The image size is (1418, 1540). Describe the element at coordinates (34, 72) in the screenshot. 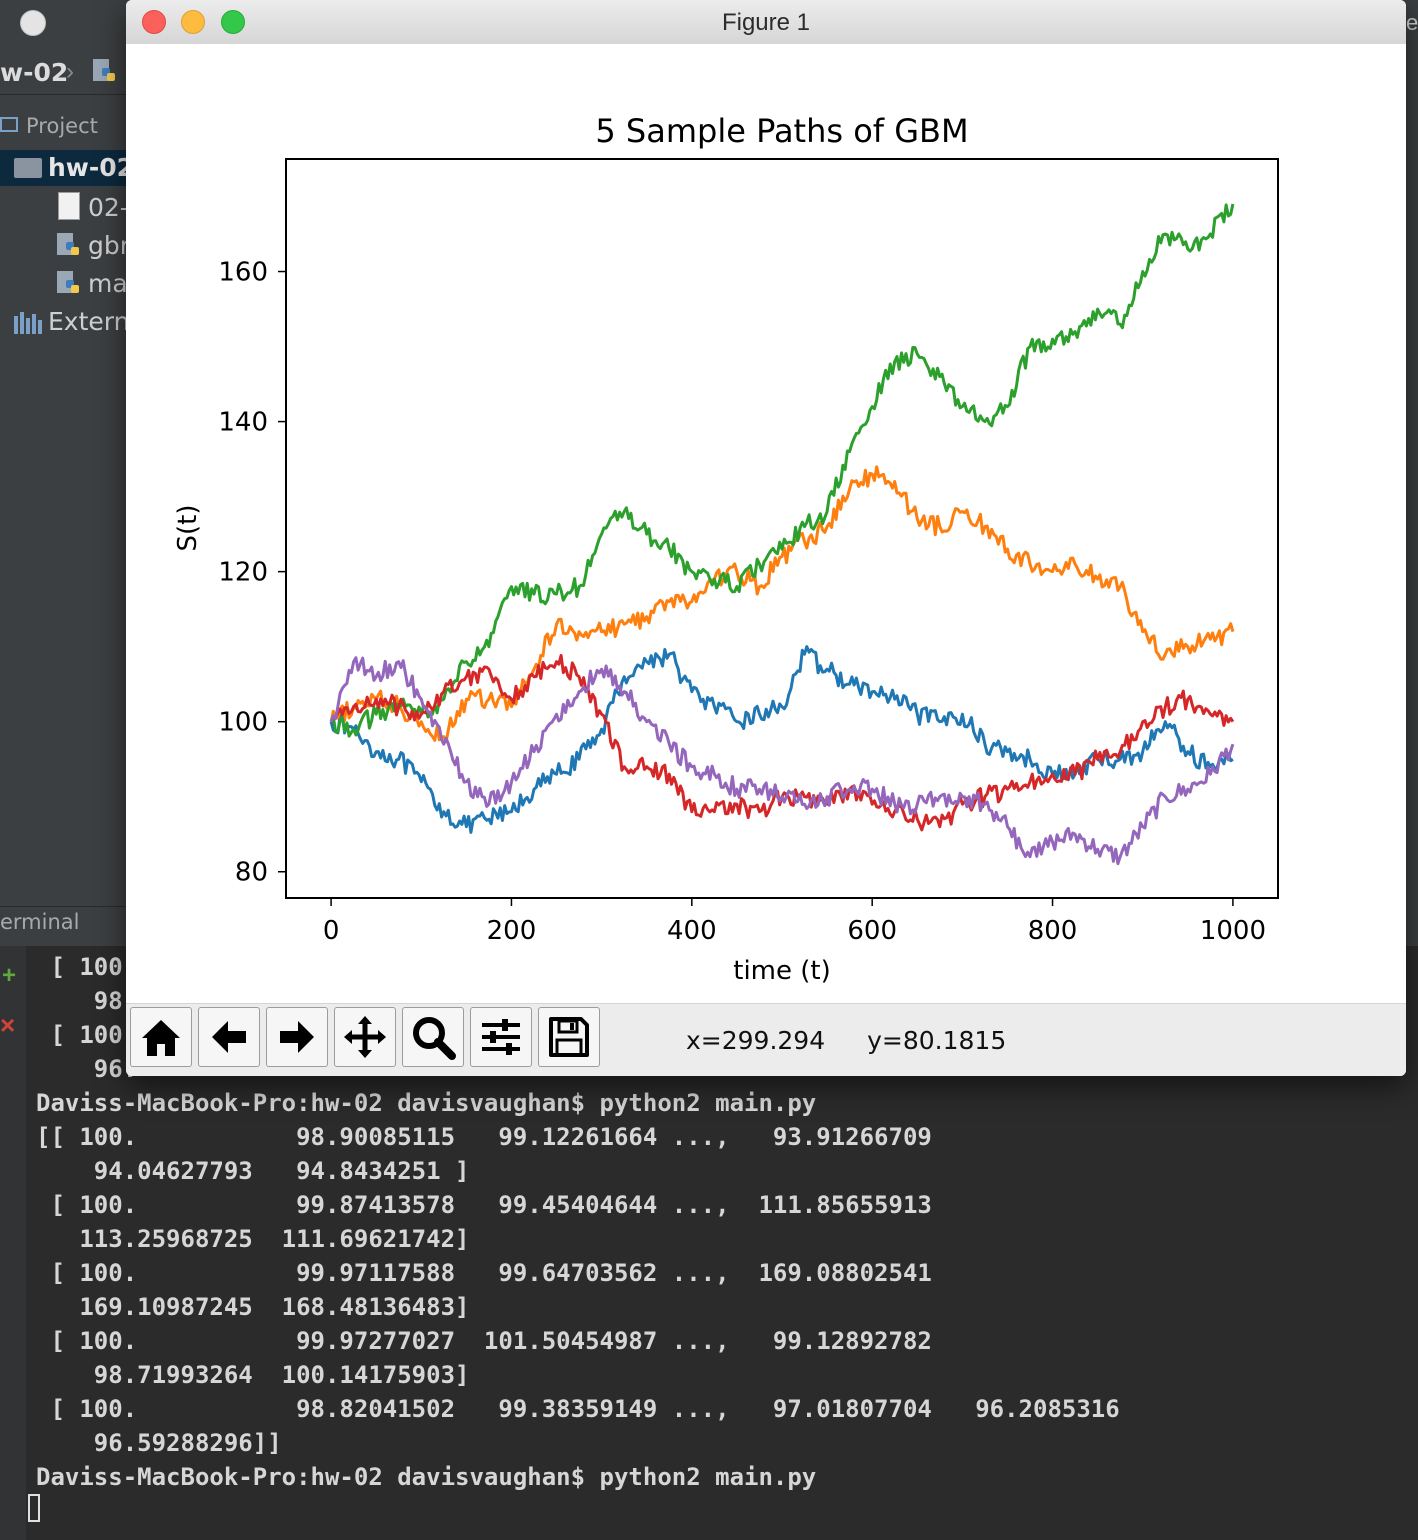

I see `breadcrumb-item: w-02` at that location.